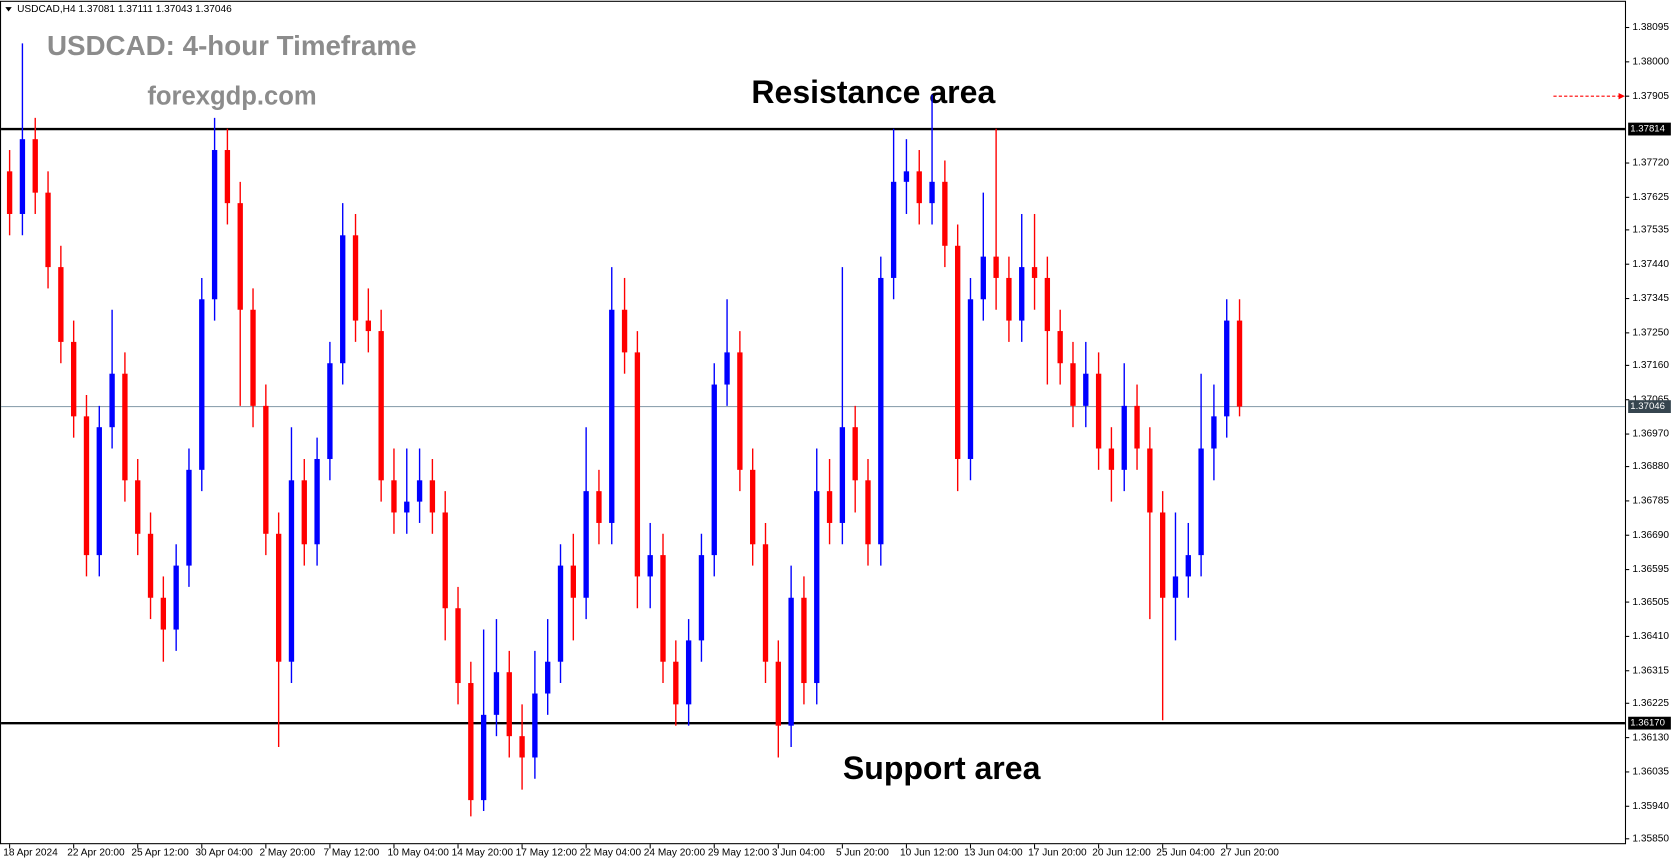 This screenshot has height=861, width=1673. What do you see at coordinates (675, 852) in the screenshot?
I see `x-tick-label: 24 May 20:00` at bounding box center [675, 852].